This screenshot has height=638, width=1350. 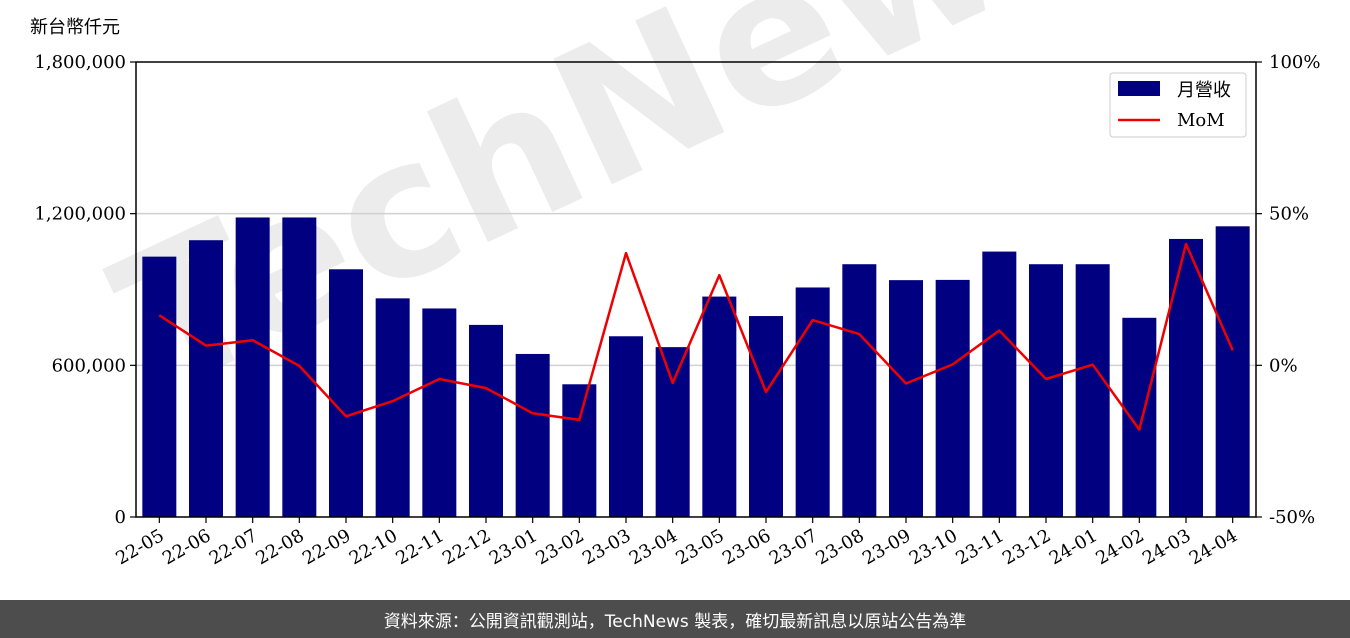 What do you see at coordinates (979, 547) in the screenshot?
I see `x-tick-label-23-11: 23-11` at bounding box center [979, 547].